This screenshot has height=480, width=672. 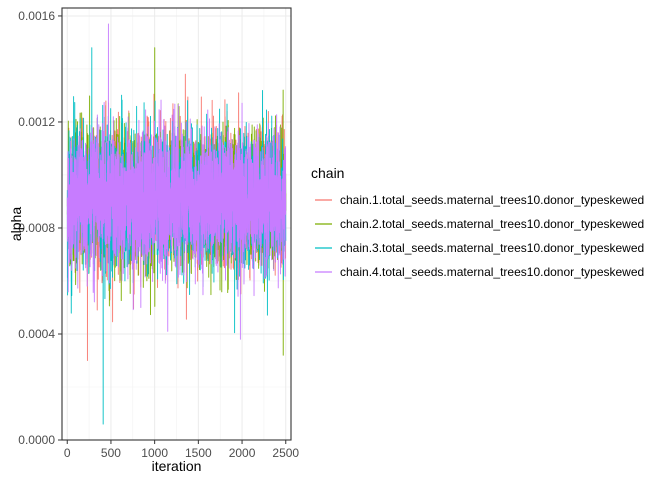 I want to click on x-tick-label: 1000, so click(x=154, y=453).